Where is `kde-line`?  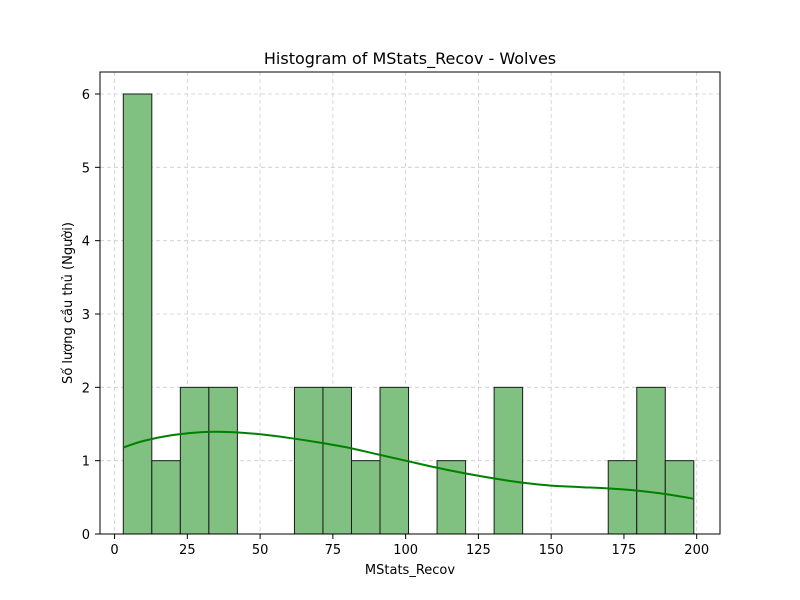
kde-line is located at coordinates (408, 465).